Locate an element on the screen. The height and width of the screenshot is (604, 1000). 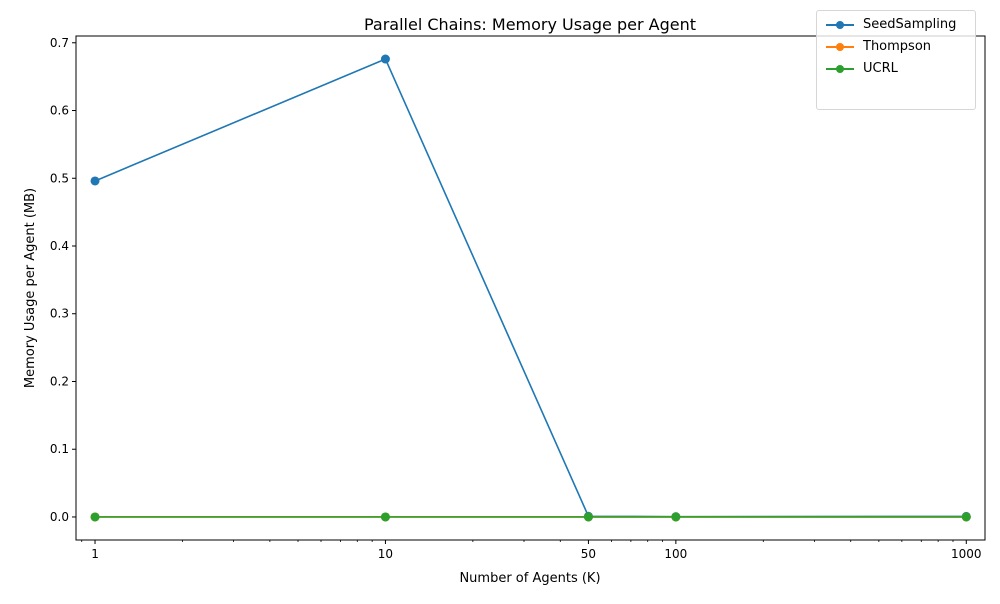
x-axis-label: Number of Agents (K) is located at coordinates (529, 578).